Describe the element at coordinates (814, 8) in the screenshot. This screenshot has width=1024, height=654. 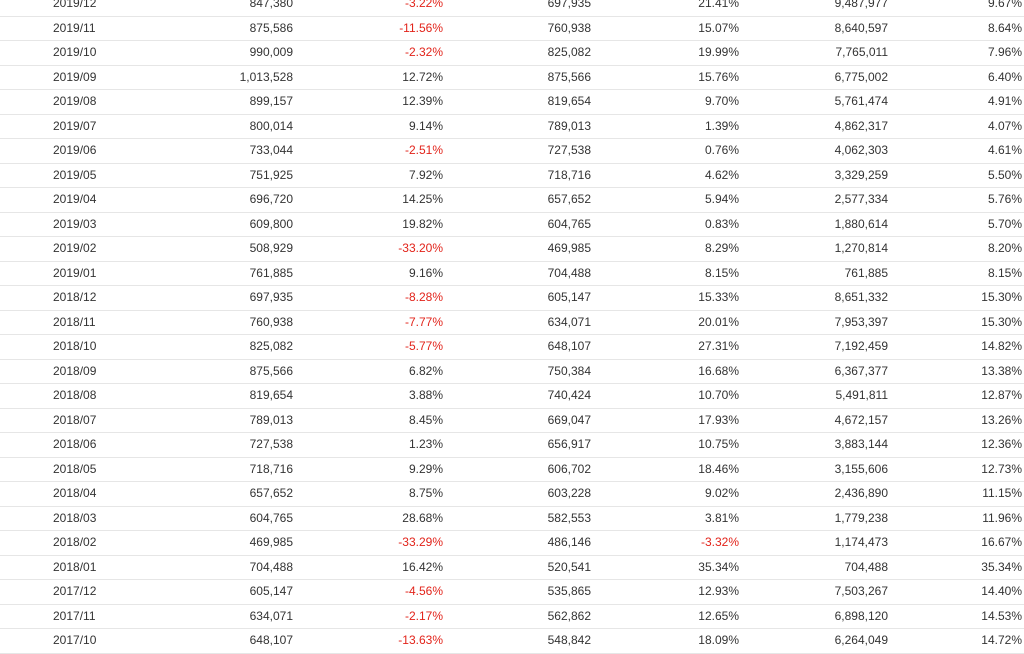
I see `cumulative-cell: 9,487,977` at that location.